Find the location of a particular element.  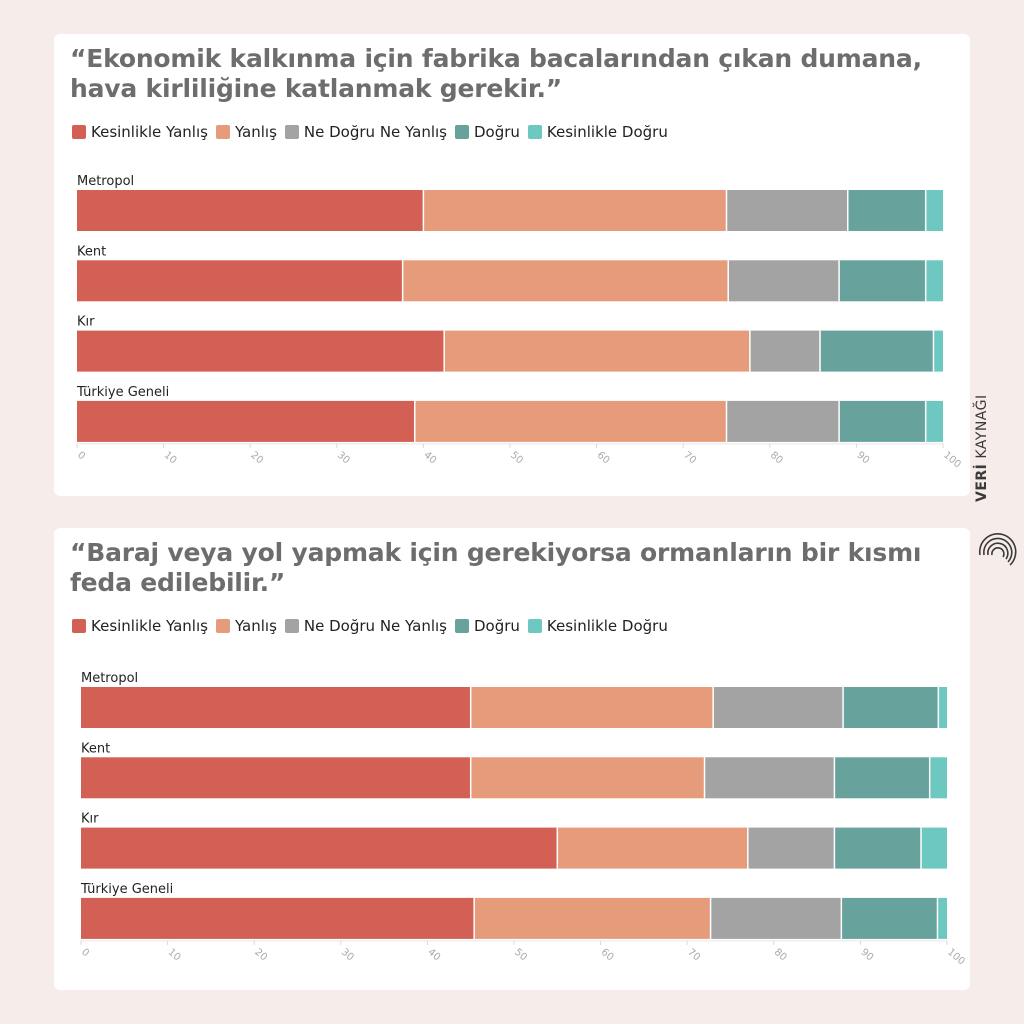

x-tick-label: 100 is located at coordinates (956, 957).